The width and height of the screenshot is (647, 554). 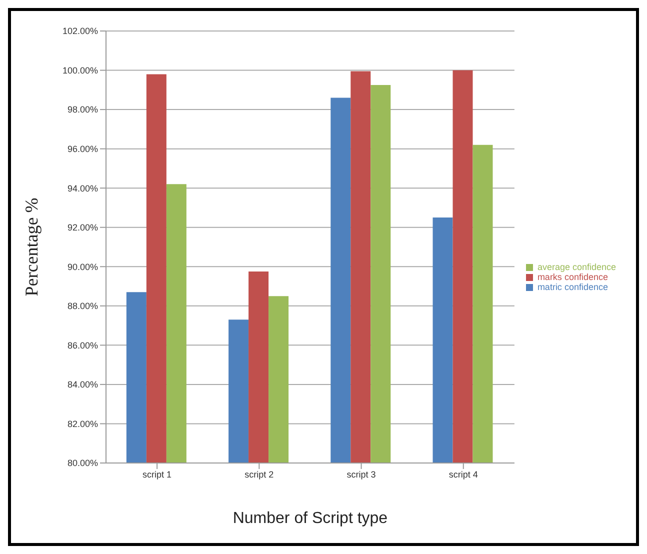 I want to click on y-tick-label: 84.00%, so click(x=82, y=385).